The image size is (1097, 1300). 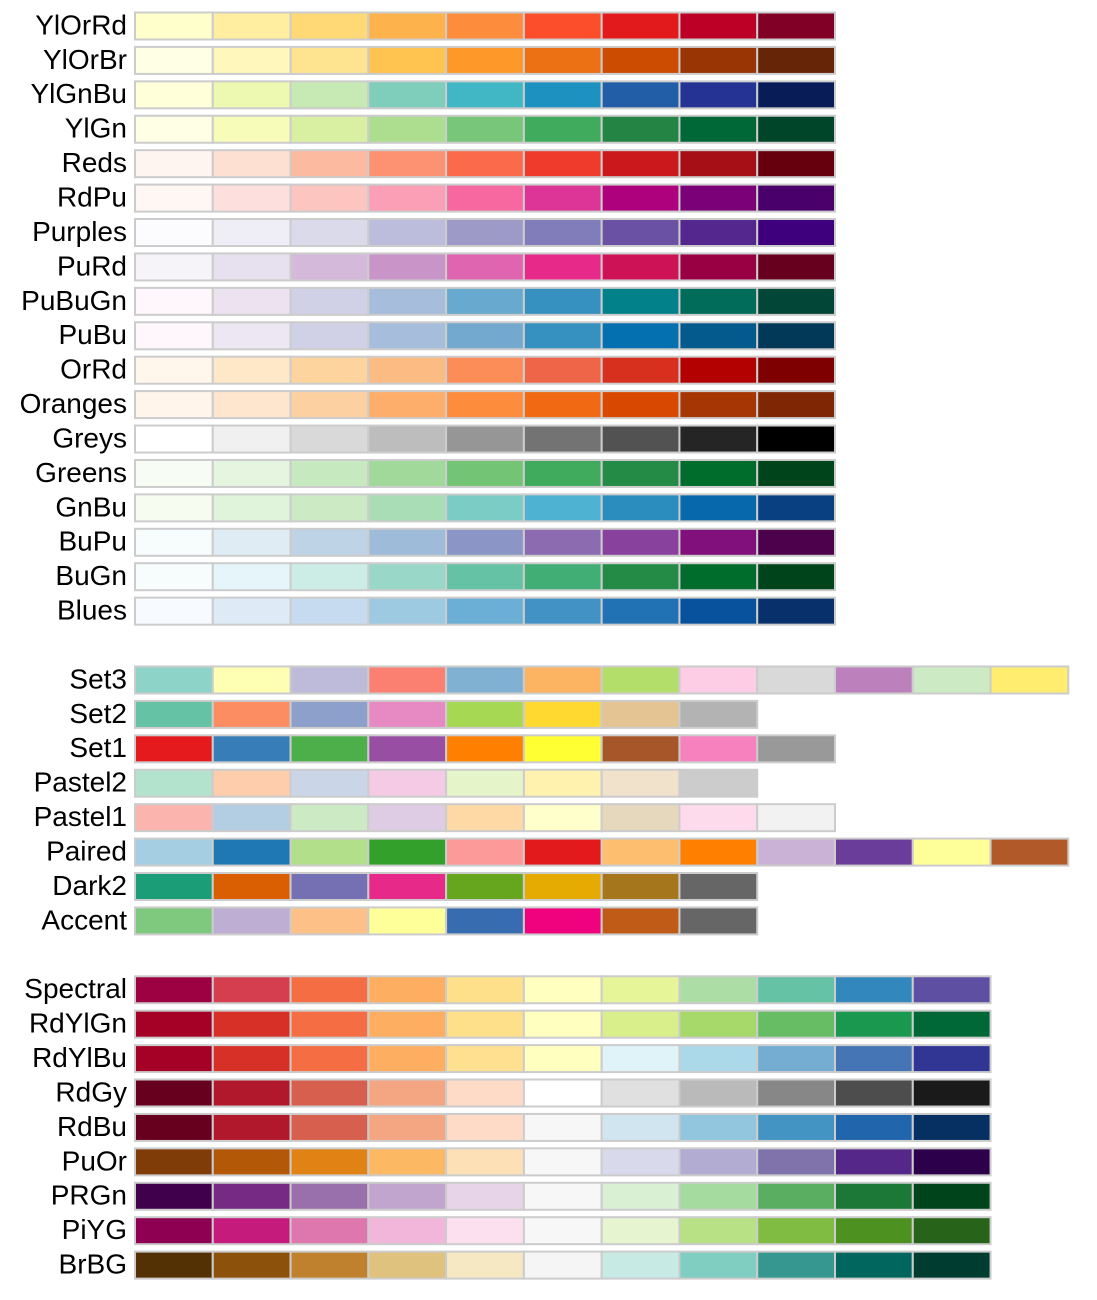 I want to click on palette-name: Greys, so click(x=89, y=437).